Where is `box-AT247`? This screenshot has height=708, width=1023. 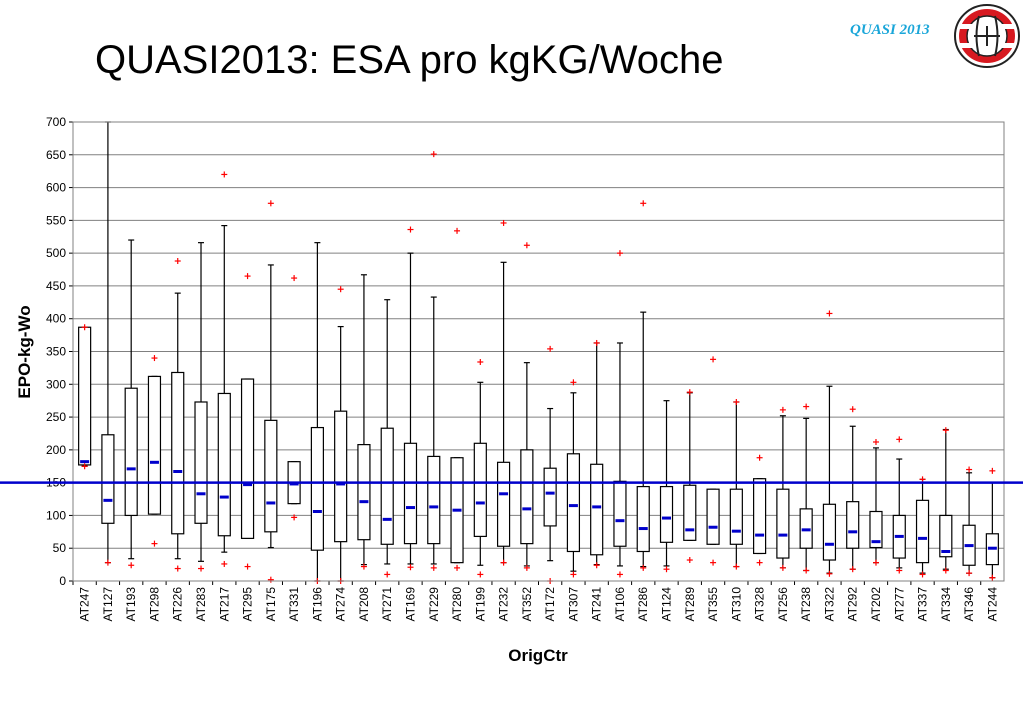
box-AT247 is located at coordinates (85, 397).